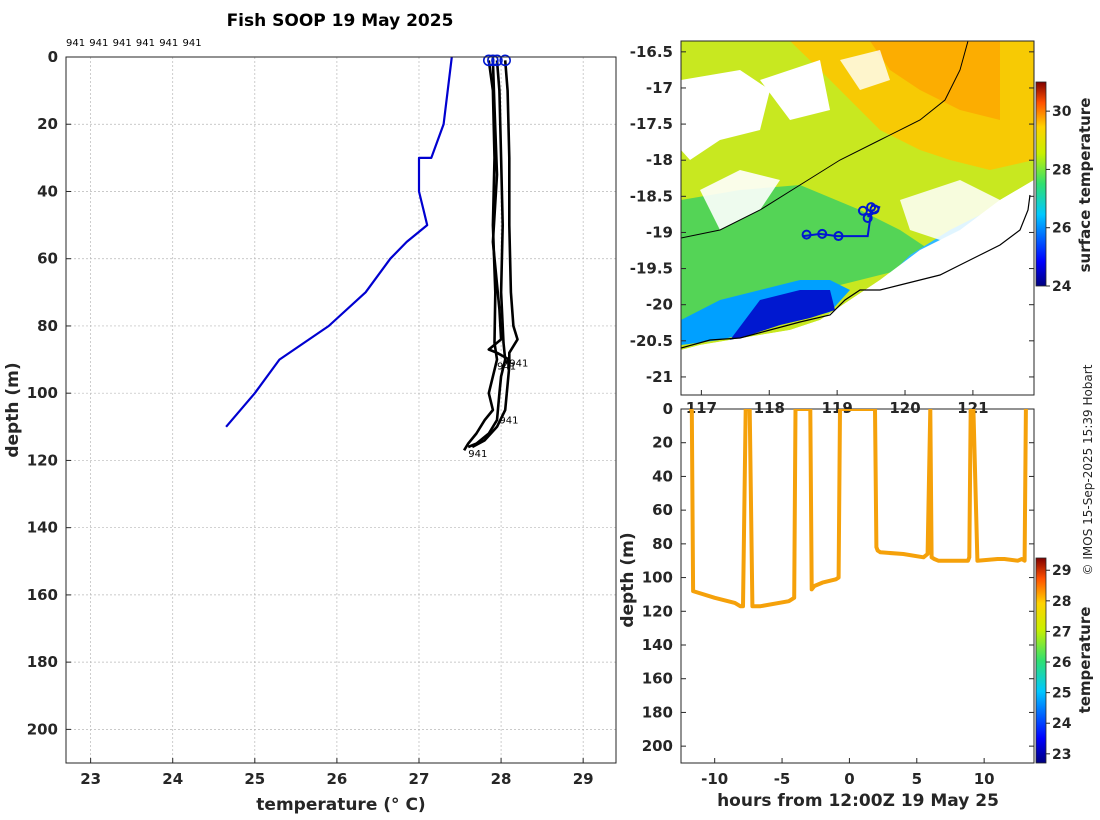  What do you see at coordinates (659, 160) in the screenshot?
I see `map-lat-tick-label: -18` at bounding box center [659, 160].